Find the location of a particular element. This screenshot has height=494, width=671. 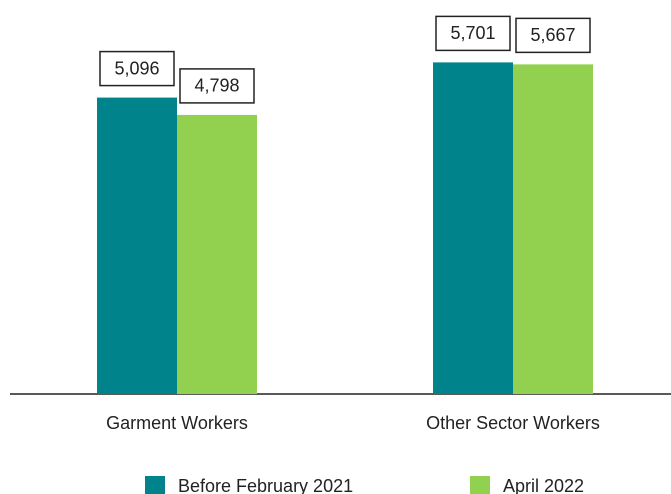

x-tick-label: Other Sector Workers is located at coordinates (513, 423).